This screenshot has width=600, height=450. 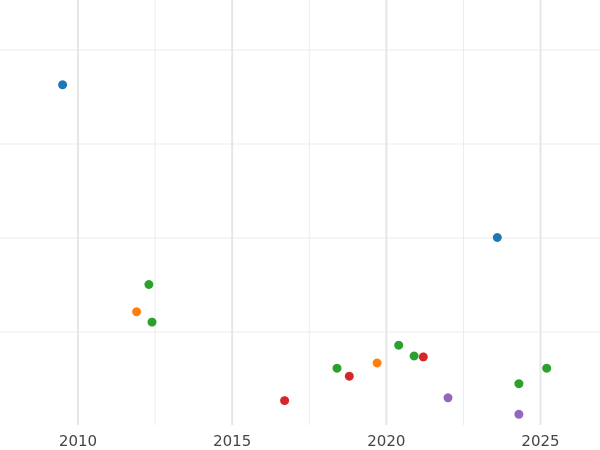 I want to click on x-tick-label: 2020, so click(x=386, y=441).